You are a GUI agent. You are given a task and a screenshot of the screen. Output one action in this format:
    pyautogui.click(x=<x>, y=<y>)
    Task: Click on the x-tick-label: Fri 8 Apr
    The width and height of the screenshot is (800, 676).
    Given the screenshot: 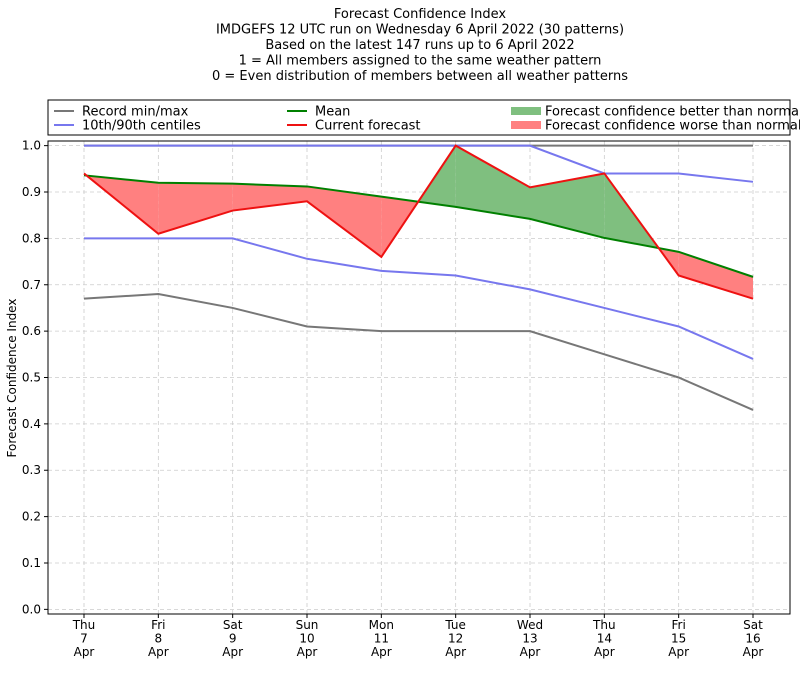 What is the action you would take?
    pyautogui.click(x=158, y=638)
    